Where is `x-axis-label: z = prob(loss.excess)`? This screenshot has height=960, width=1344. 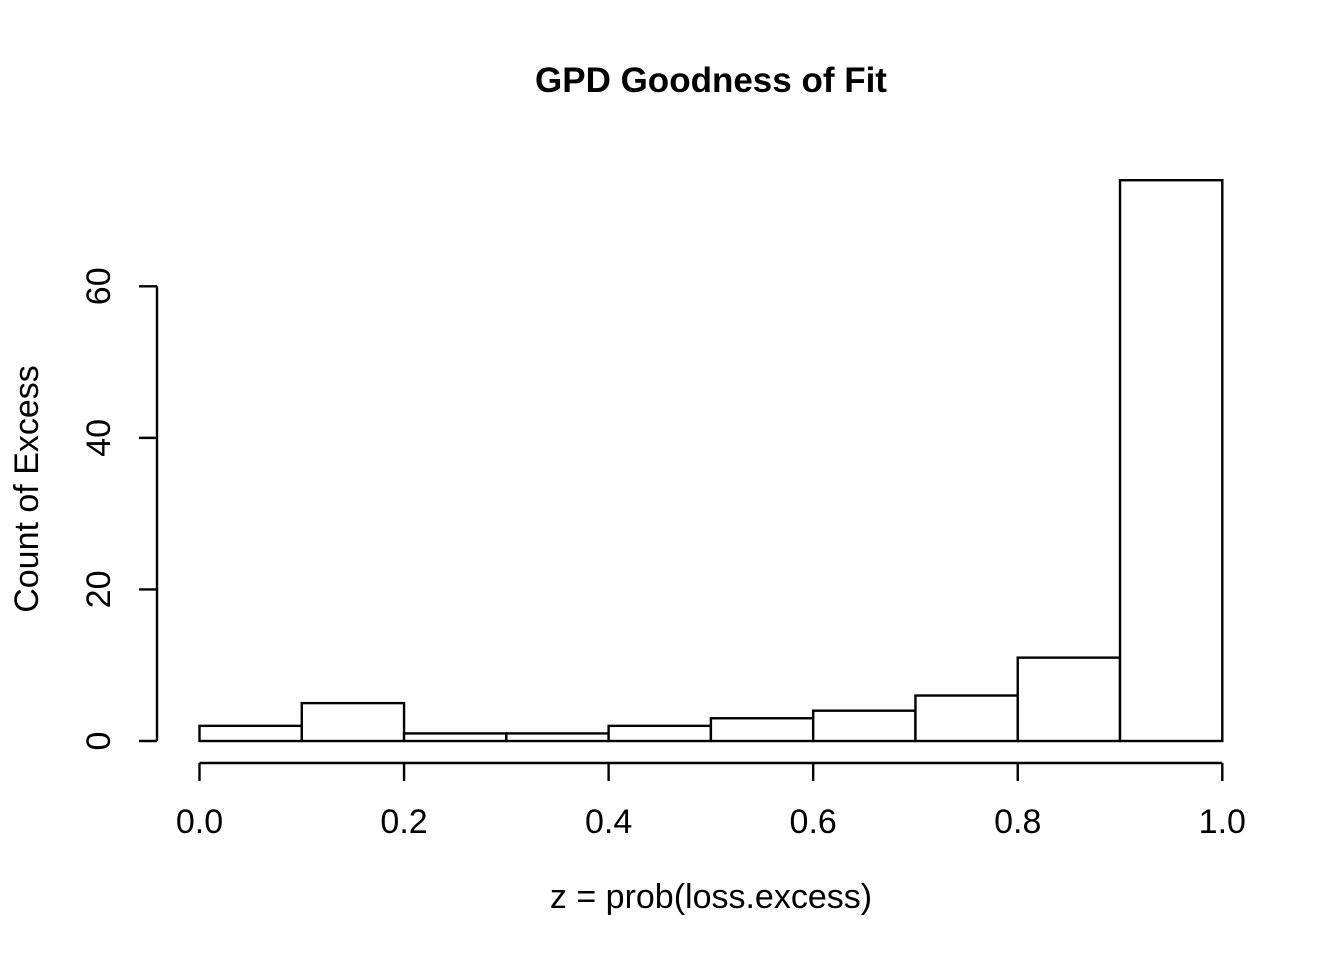 x-axis-label: z = prob(loss.excess) is located at coordinates (711, 897).